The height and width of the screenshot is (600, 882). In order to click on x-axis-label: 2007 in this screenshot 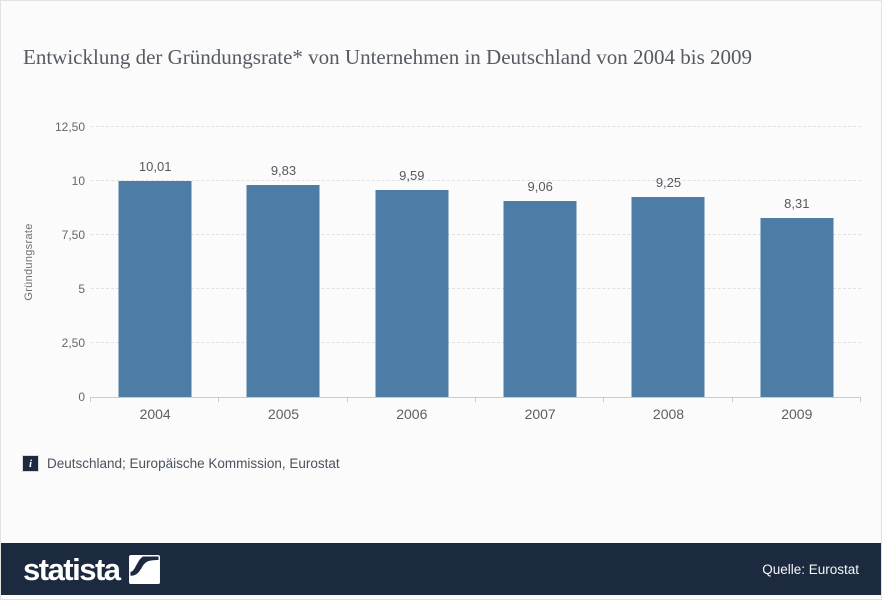, I will do `click(540, 414)`.